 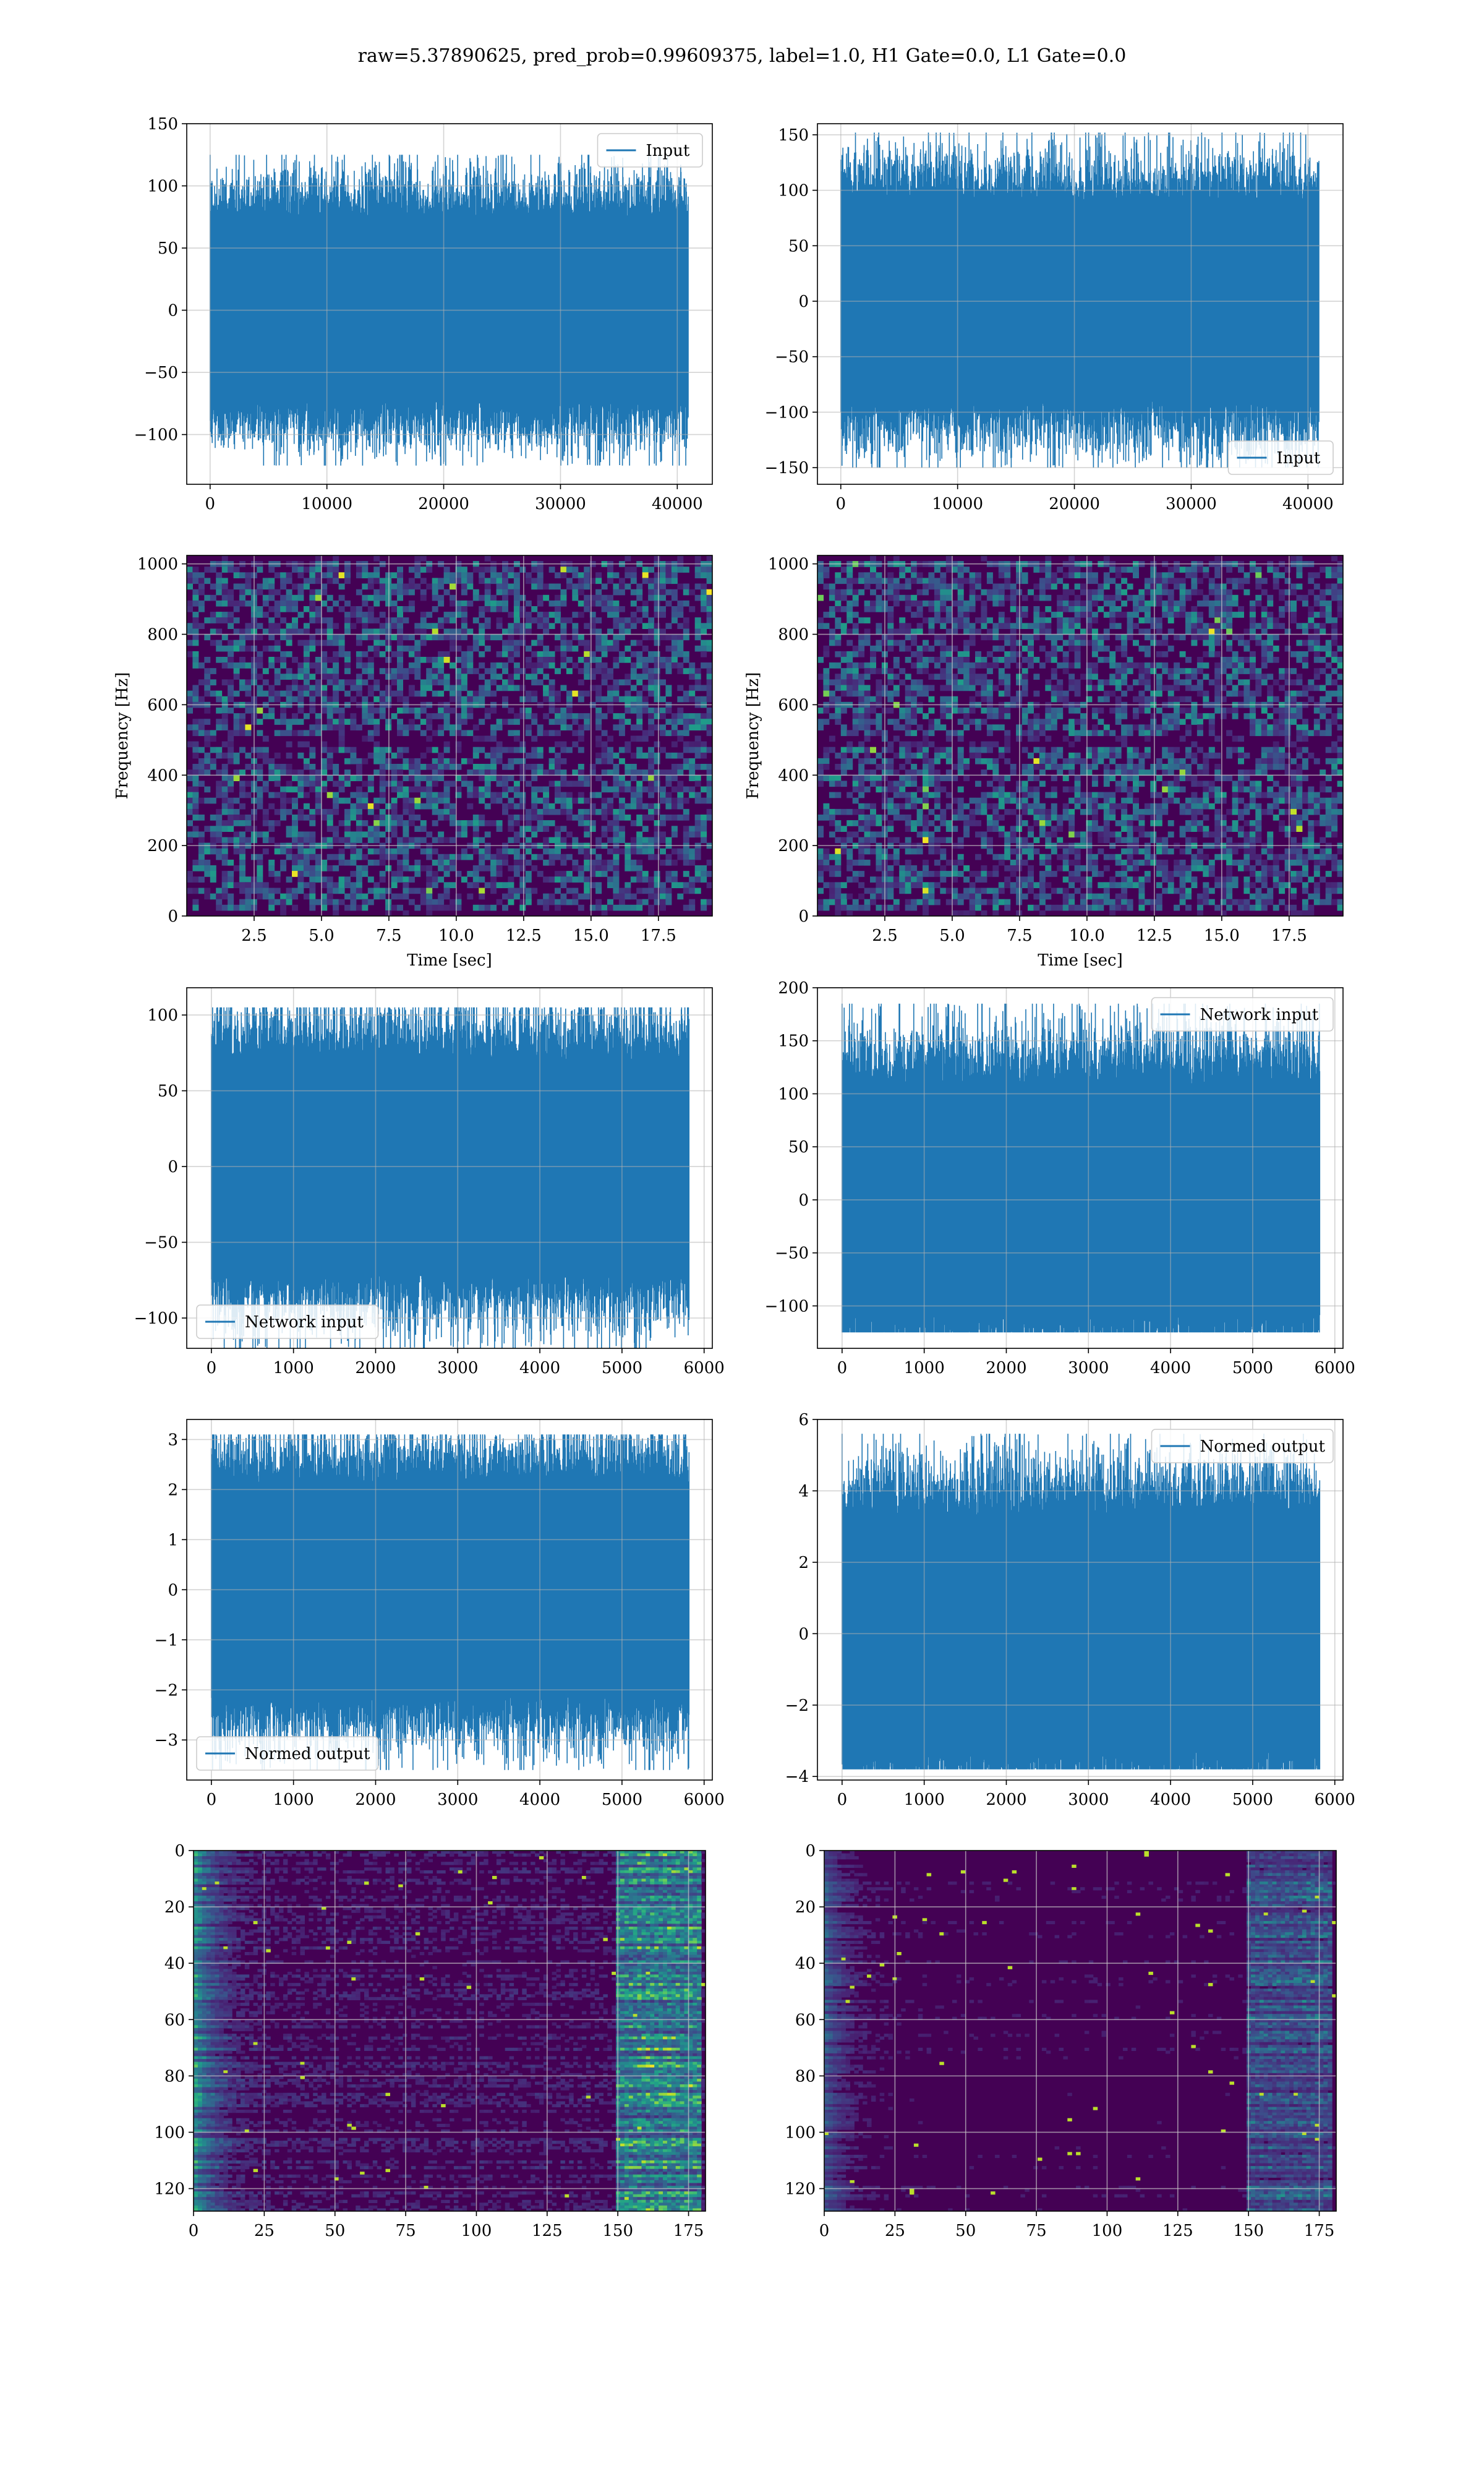 What do you see at coordinates (1263, 1446) in the screenshot?
I see `normed-output-l1-legend-label: Normed output` at bounding box center [1263, 1446].